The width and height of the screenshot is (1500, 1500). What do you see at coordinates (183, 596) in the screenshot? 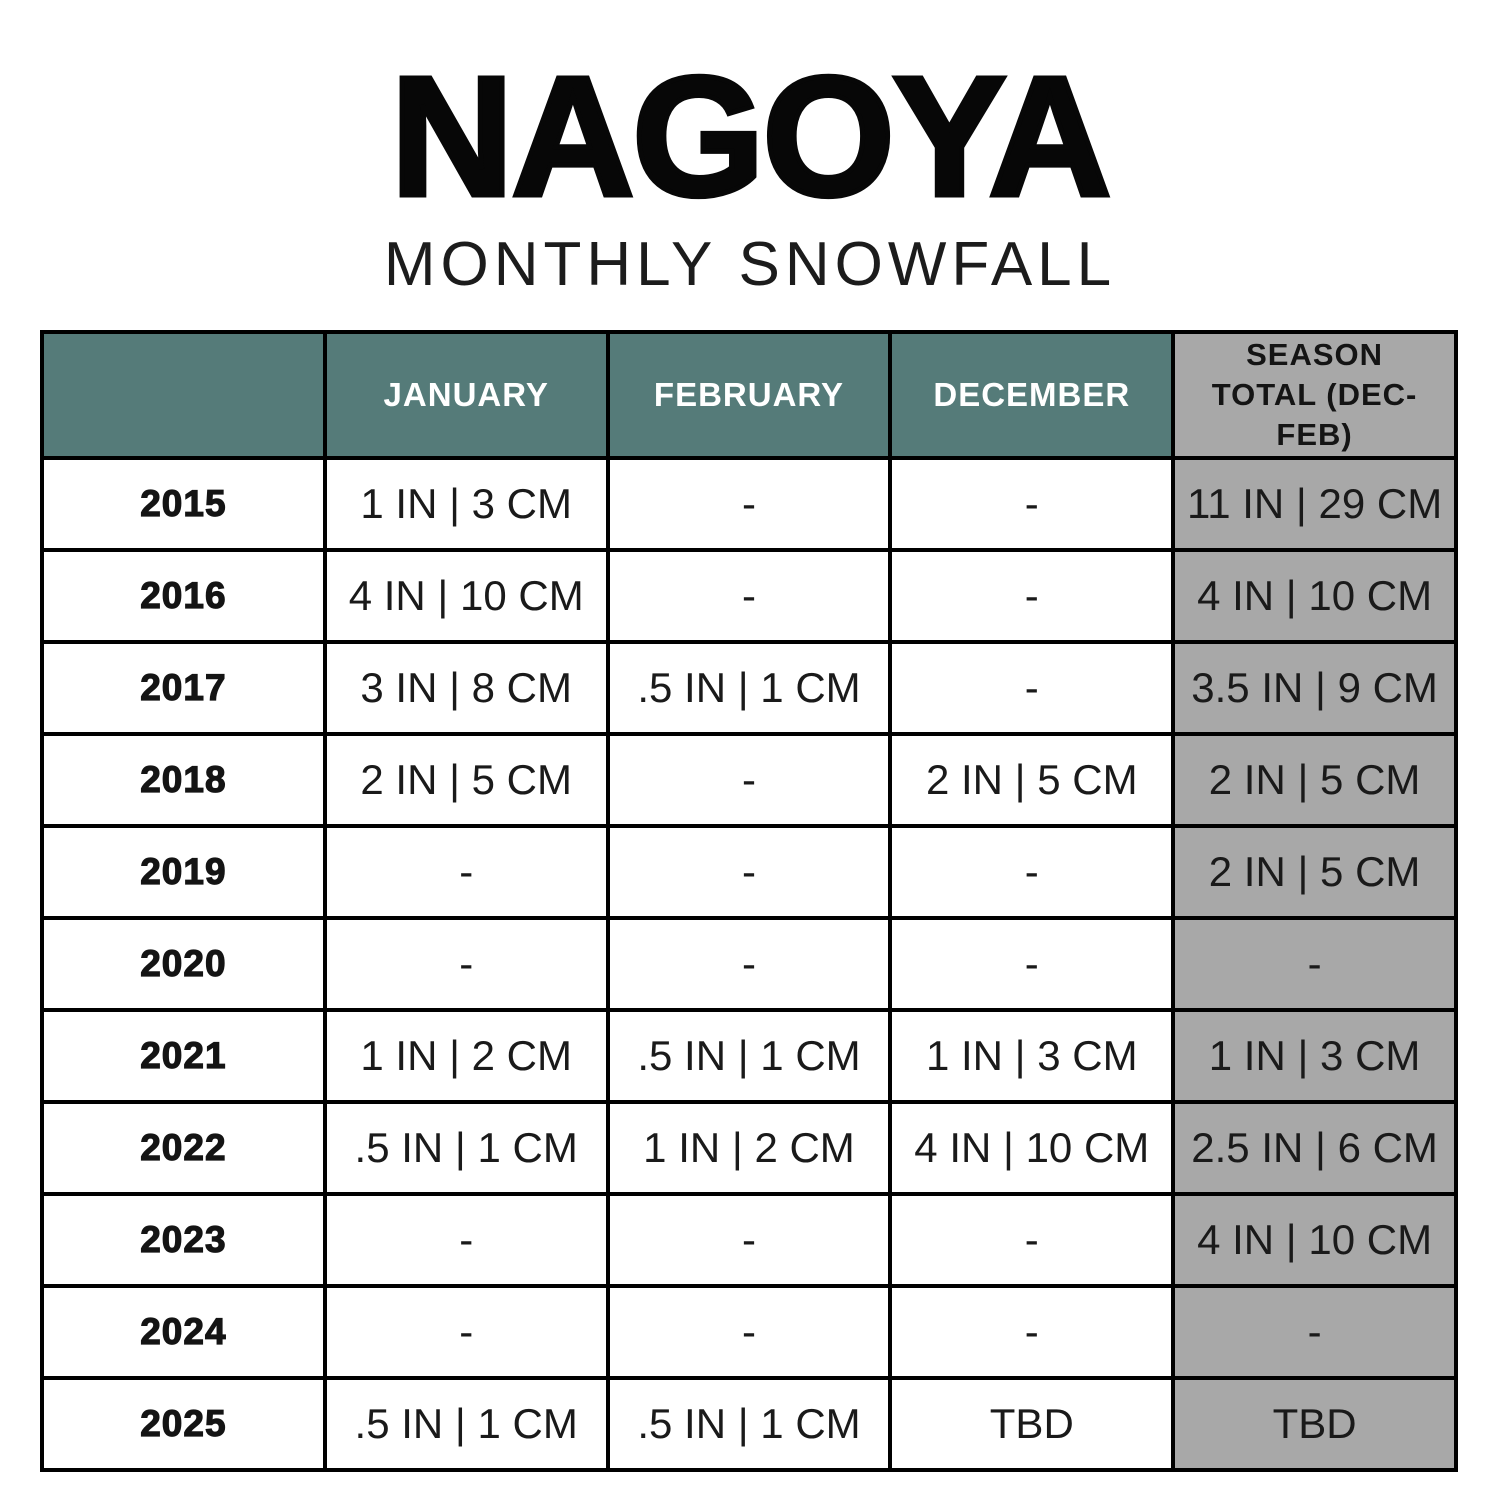
I see `year-label: 2016` at bounding box center [183, 596].